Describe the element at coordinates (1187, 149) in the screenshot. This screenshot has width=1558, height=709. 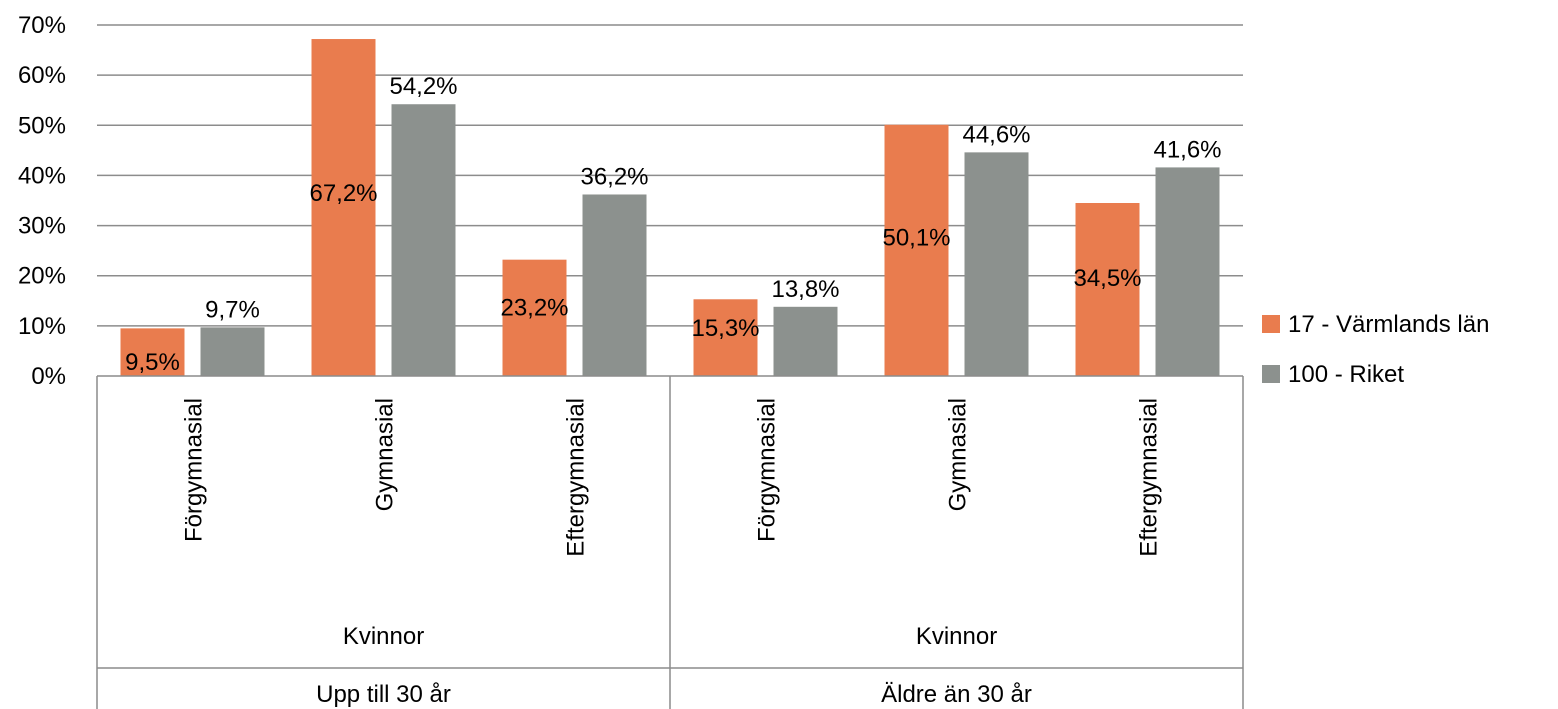
I see `data-label: 41,6%` at that location.